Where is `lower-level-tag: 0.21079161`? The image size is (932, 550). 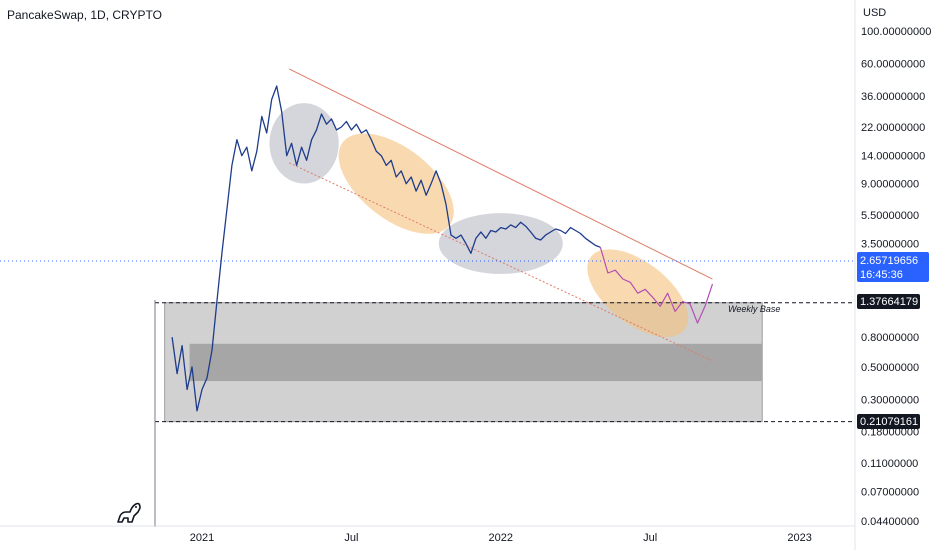
lower-level-tag: 0.21079161 is located at coordinates (888, 421).